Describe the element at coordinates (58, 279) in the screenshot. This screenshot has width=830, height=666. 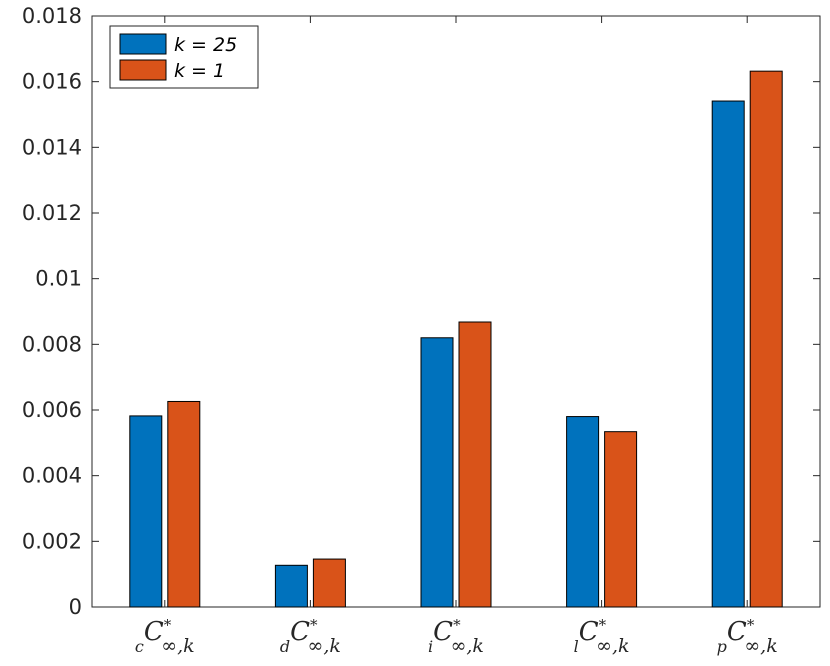
I see `y-tick-label: 0.01` at that location.